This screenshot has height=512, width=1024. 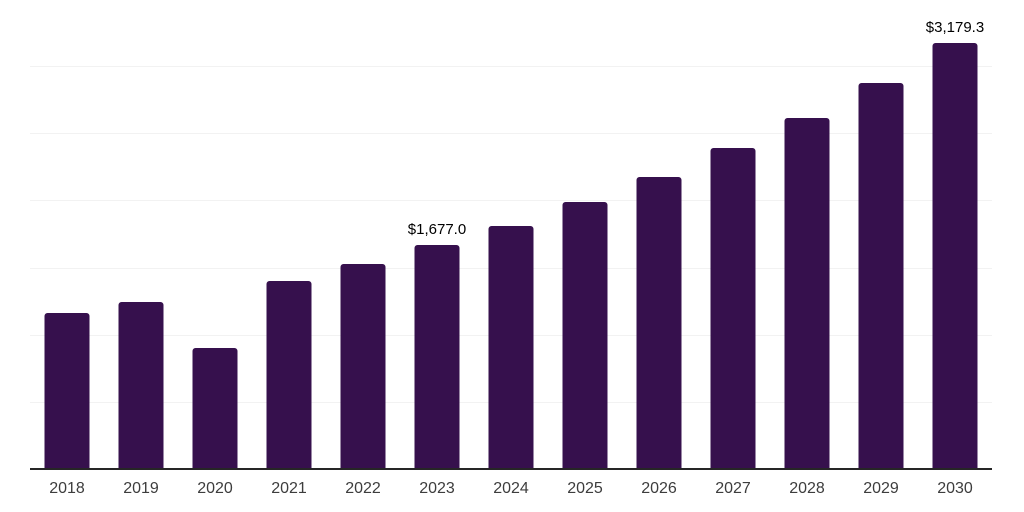 I want to click on bar-2018, so click(x=67, y=391).